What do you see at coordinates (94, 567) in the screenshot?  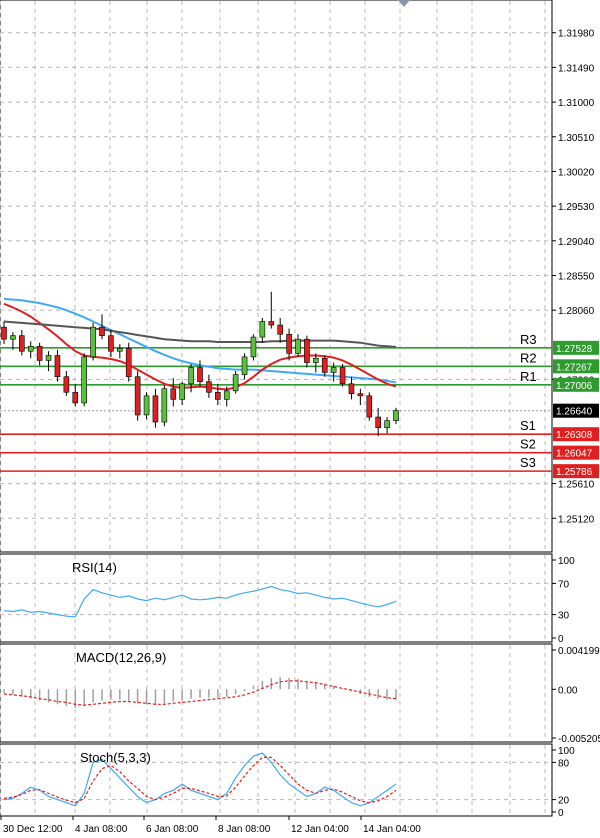 I see `rsi-title: RSI(14)` at bounding box center [94, 567].